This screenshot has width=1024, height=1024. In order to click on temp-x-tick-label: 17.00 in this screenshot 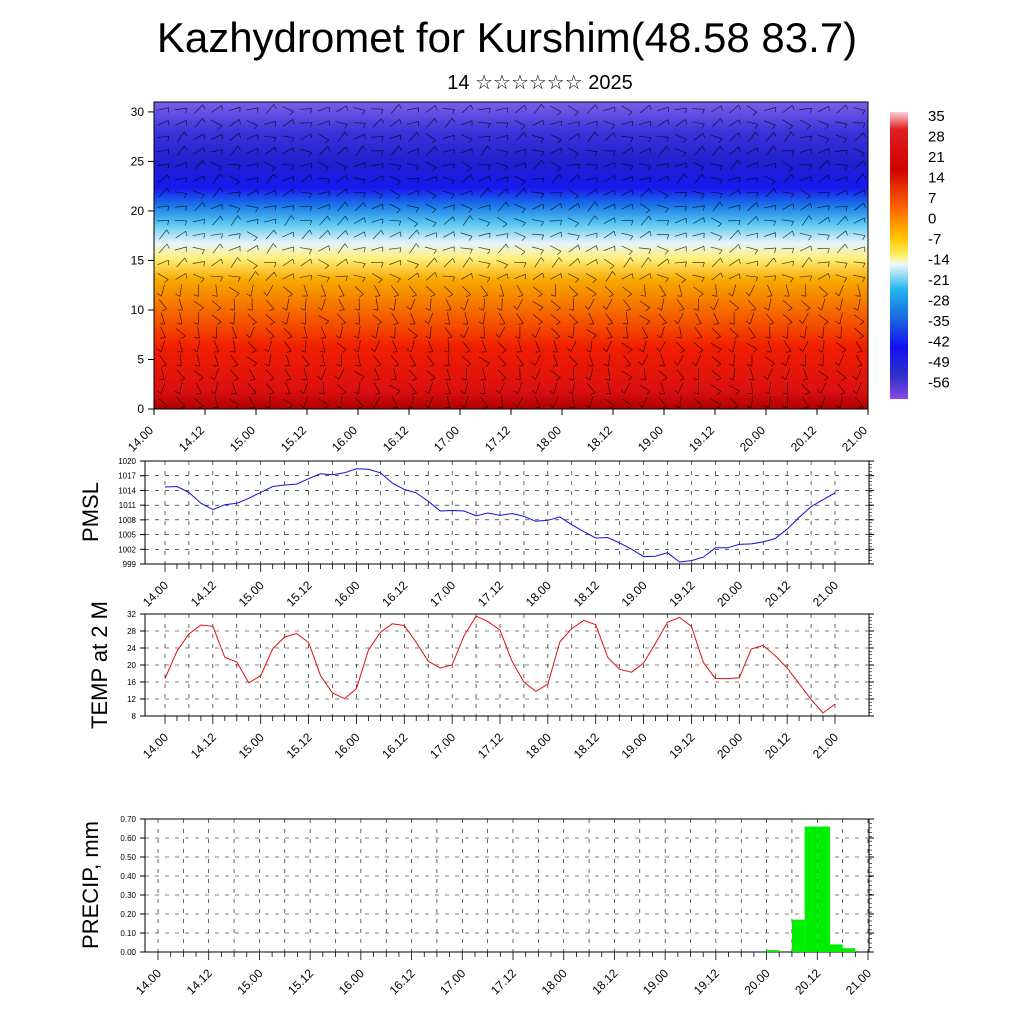, I will do `click(442, 745)`.